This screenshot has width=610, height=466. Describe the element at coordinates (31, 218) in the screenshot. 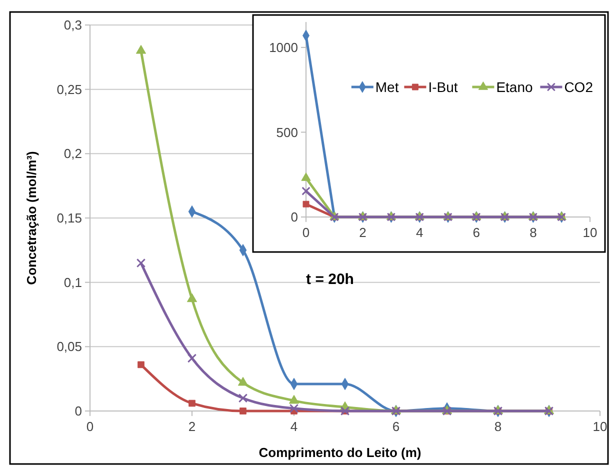

I see `y-axis-title: Concetração (mol/m³)` at that location.